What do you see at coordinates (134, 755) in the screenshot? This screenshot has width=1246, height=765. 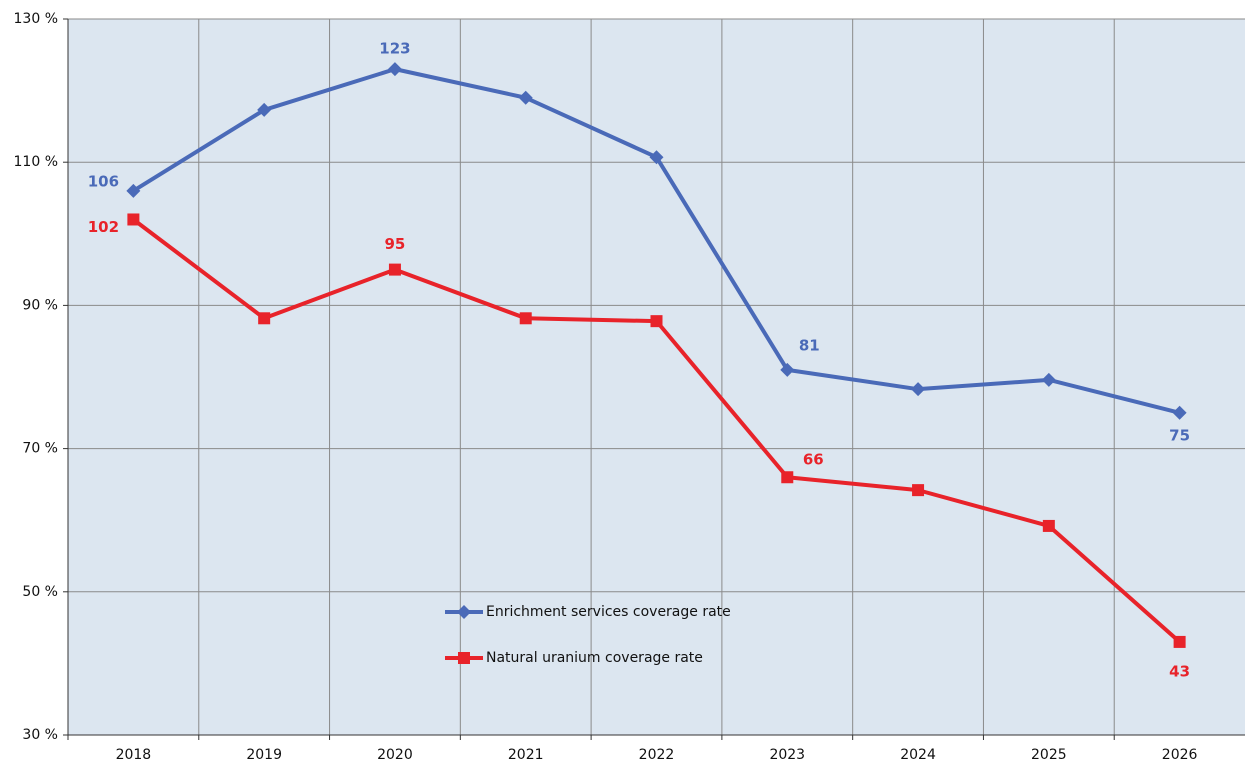 I see `x-tick-label: 2018` at bounding box center [134, 755].